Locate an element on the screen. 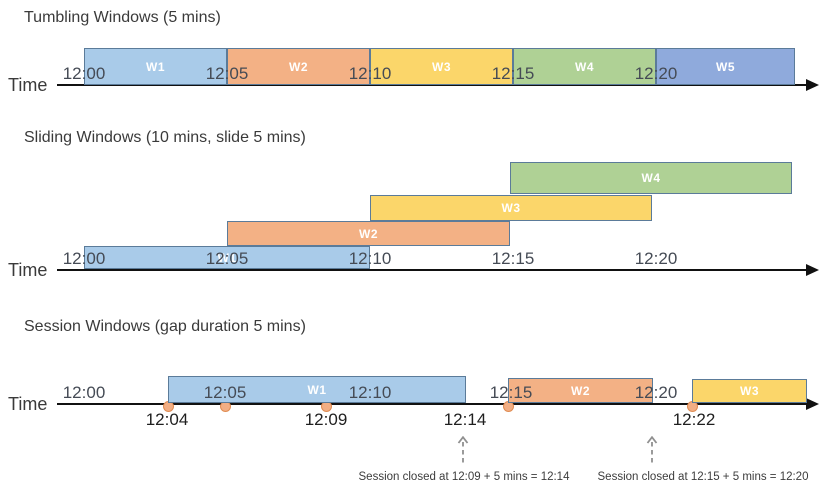 This screenshot has height=498, width=829. sliding-window-w2: W2 is located at coordinates (368, 233).